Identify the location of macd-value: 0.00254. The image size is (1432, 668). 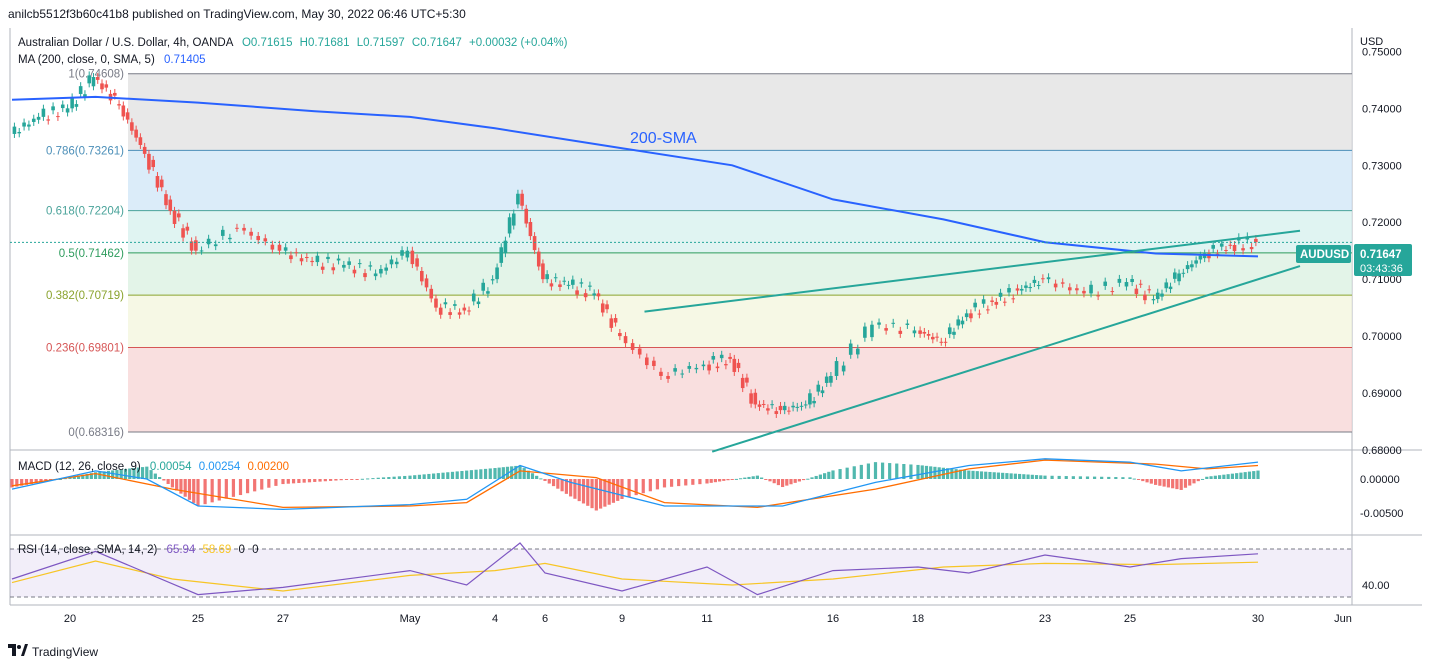
(220, 467).